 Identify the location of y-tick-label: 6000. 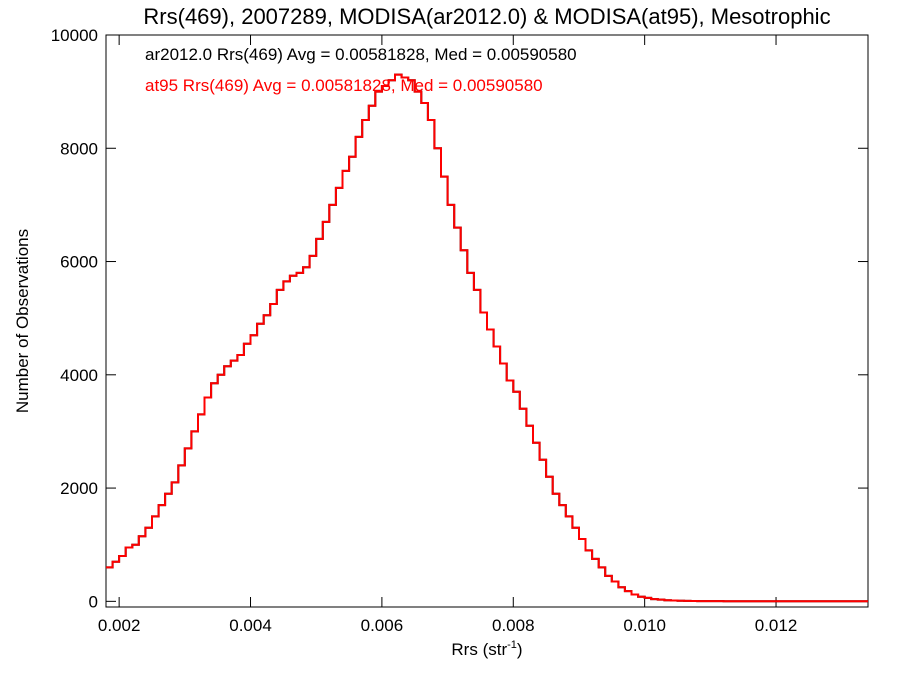
(79, 262).